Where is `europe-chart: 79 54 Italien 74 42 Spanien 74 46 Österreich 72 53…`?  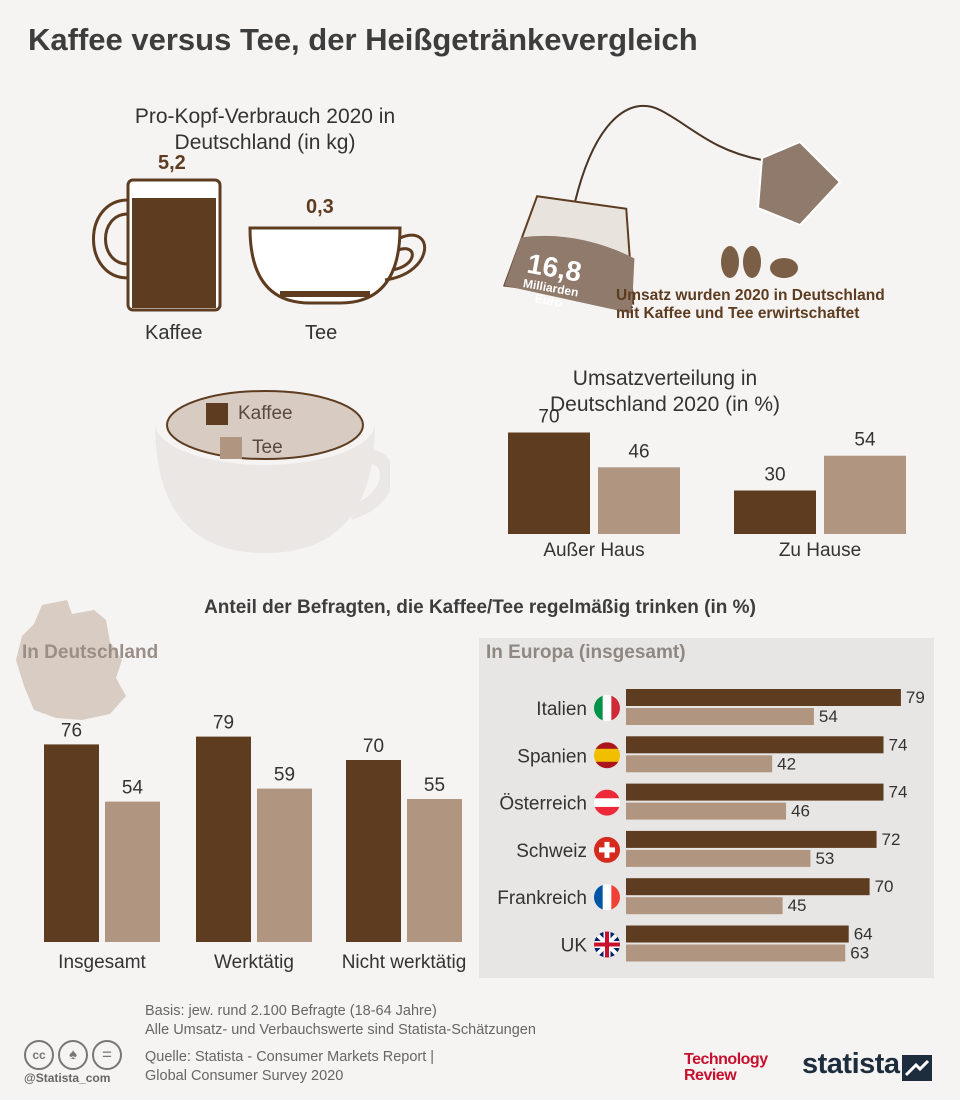 europe-chart: 79 54 Italien 74 42 Spanien 74 46 Österreich 72 53… is located at coordinates (711, 825).